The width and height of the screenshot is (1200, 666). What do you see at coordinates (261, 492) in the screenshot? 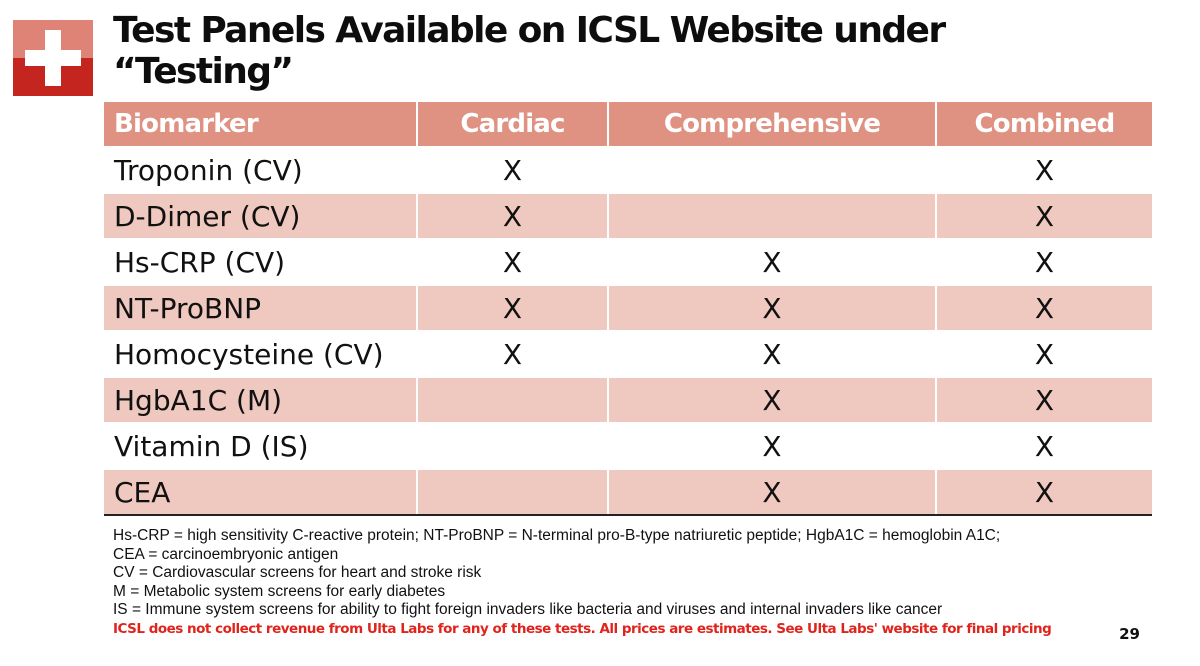
I see `biomarker-cell: CEA` at bounding box center [261, 492].